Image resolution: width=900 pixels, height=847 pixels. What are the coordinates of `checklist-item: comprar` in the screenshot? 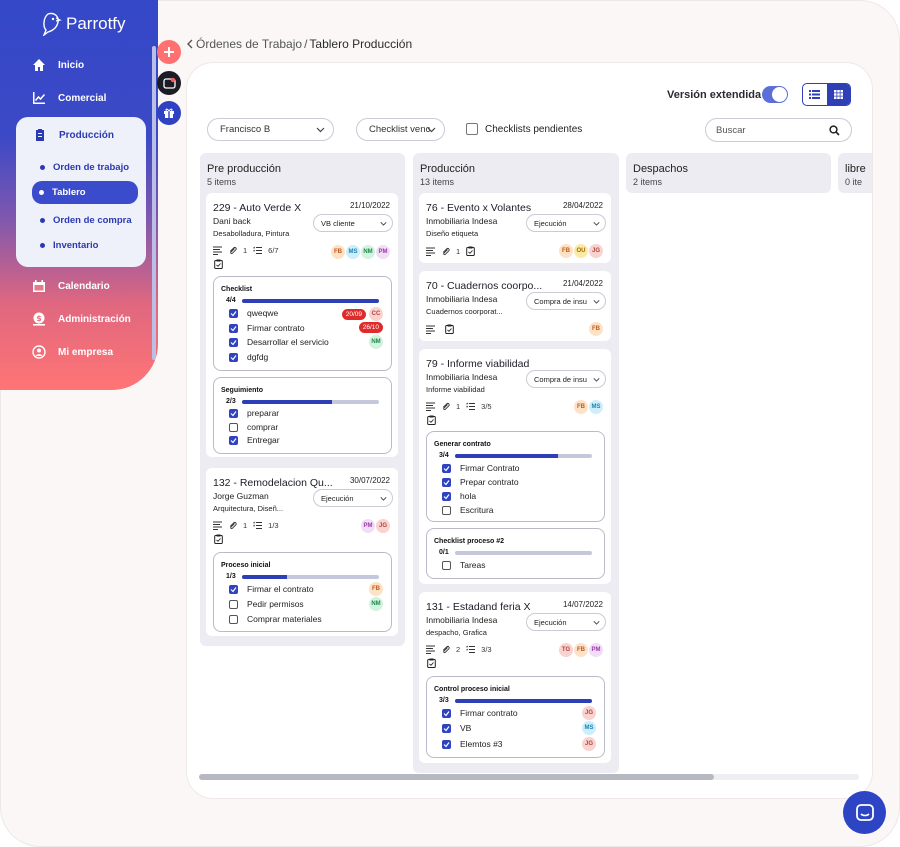 It's located at (253, 427).